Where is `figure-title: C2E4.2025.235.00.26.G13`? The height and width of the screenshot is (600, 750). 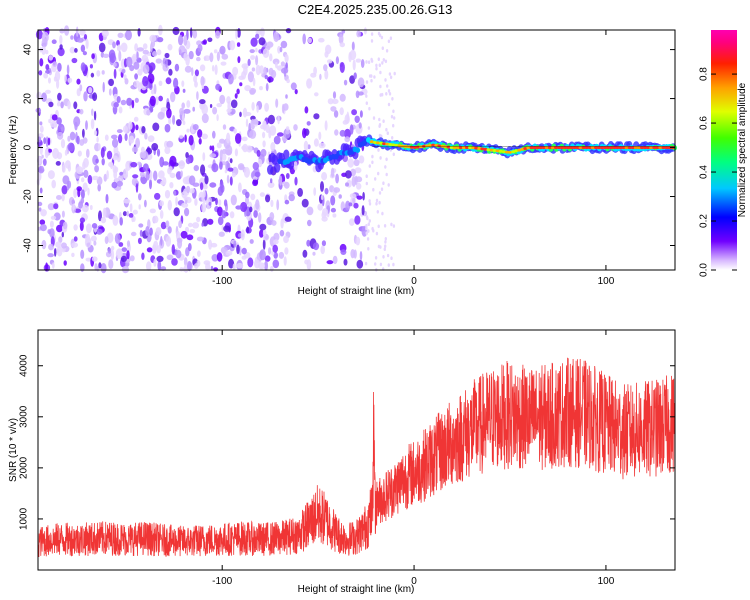
figure-title: C2E4.2025.235.00.26.G13 is located at coordinates (375, 9).